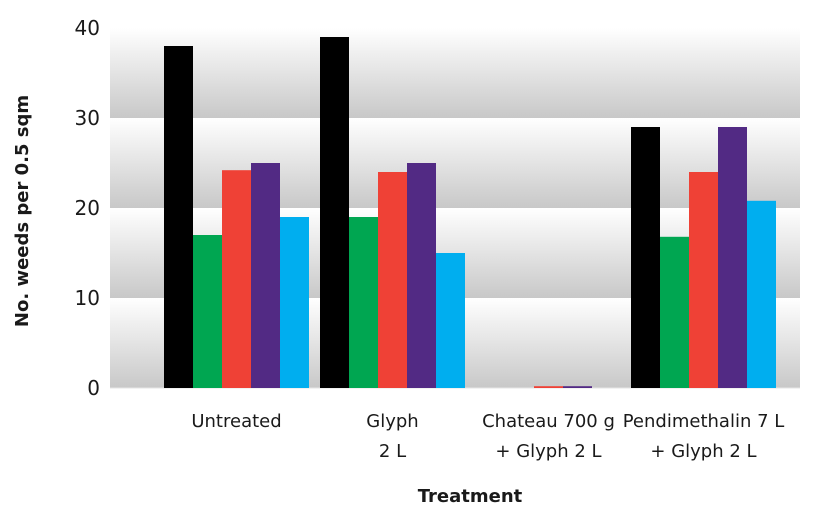  What do you see at coordinates (87, 28) in the screenshot?
I see `y-tick-label: 40` at bounding box center [87, 28].